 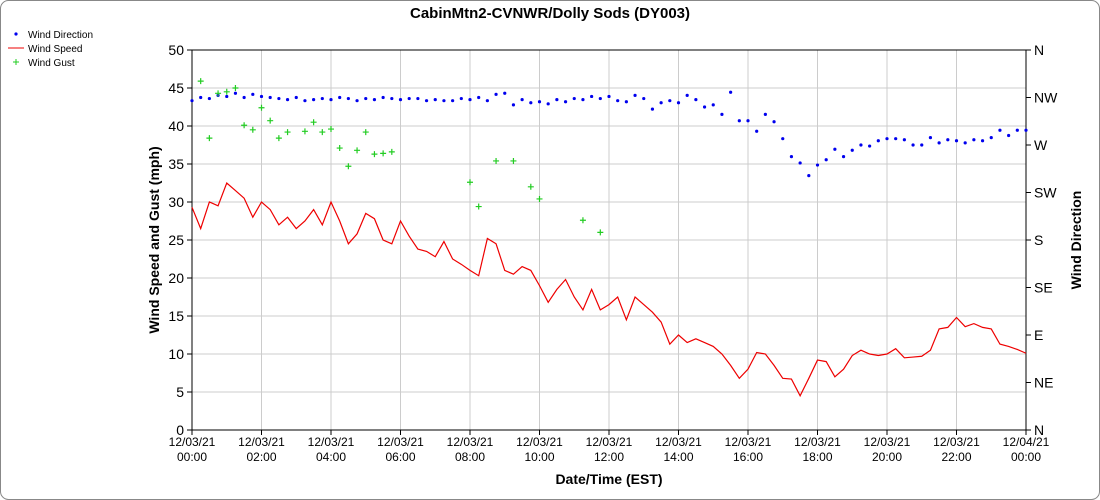 I want to click on x-tick-label: 12/03/21 08:00, so click(x=470, y=449).